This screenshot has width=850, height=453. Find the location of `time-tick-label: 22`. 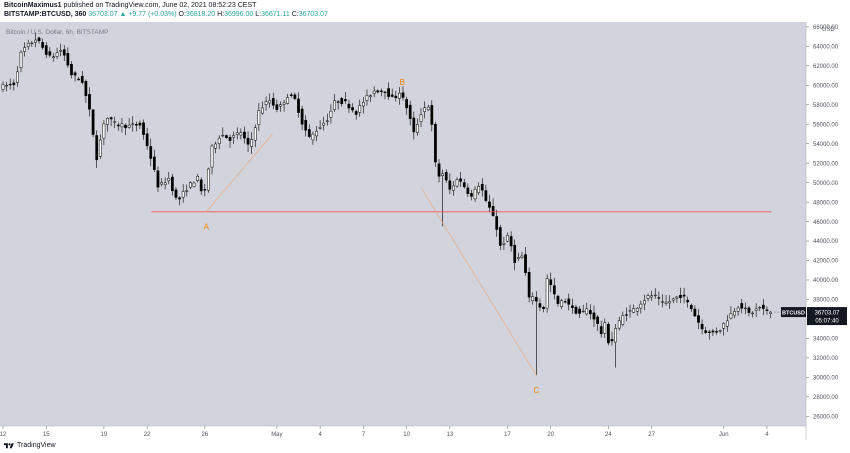

time-tick-label: 22 is located at coordinates (147, 435).